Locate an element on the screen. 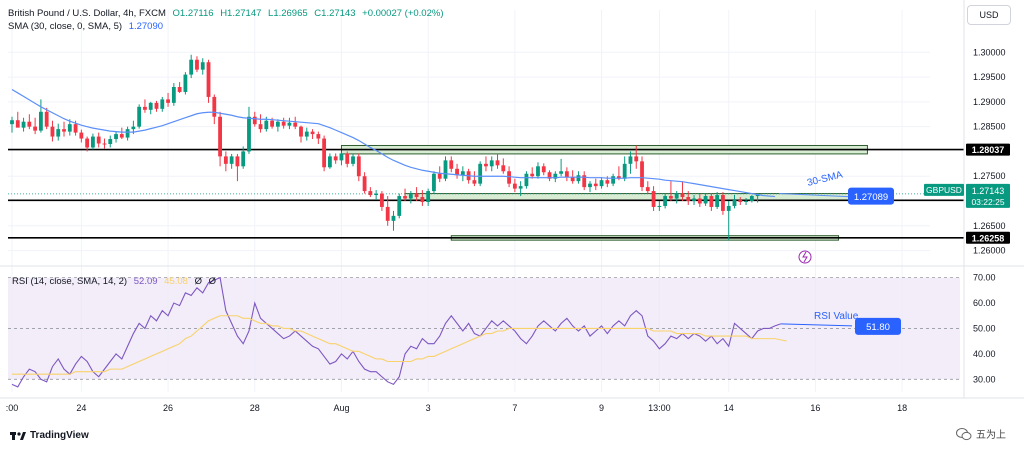 The width and height of the screenshot is (1024, 451). price-tick-label: 1.29500 is located at coordinates (989, 77).